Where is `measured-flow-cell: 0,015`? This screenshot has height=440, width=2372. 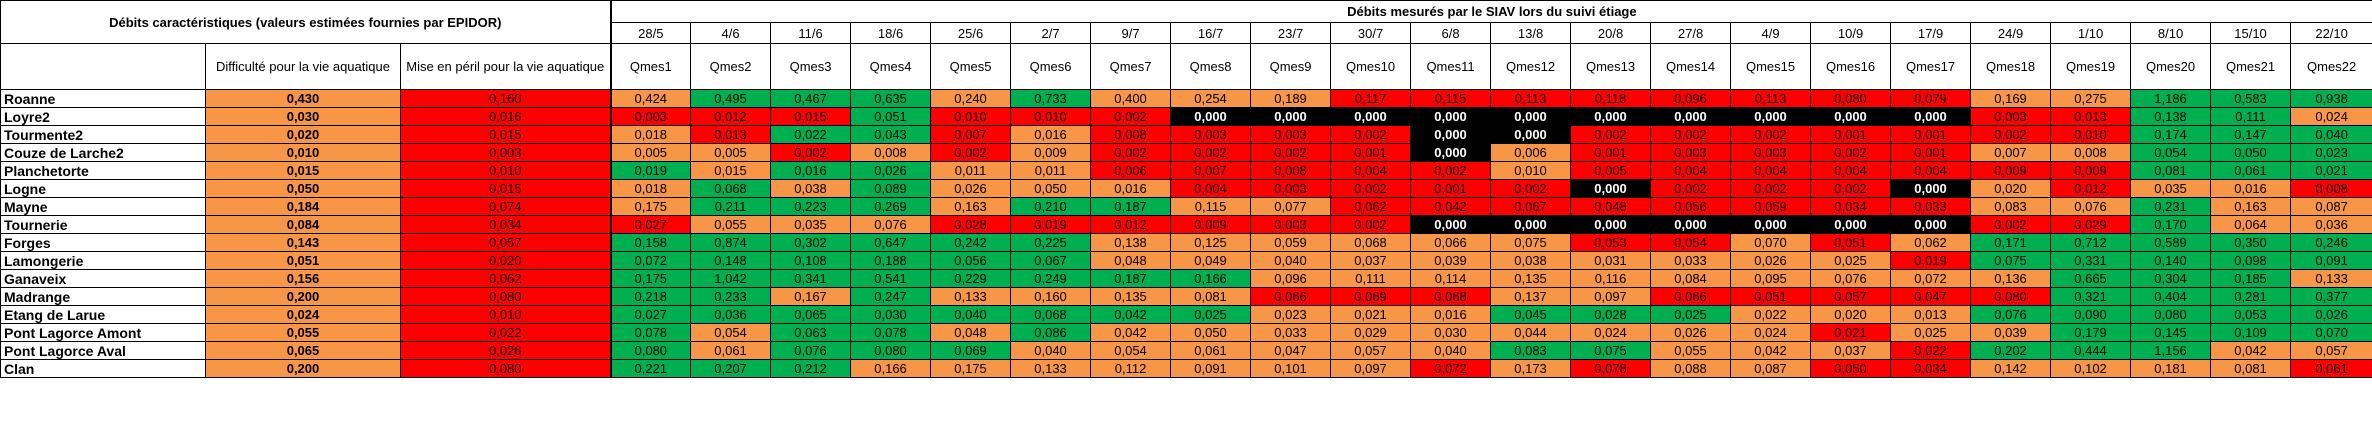 measured-flow-cell: 0,015 is located at coordinates (731, 170).